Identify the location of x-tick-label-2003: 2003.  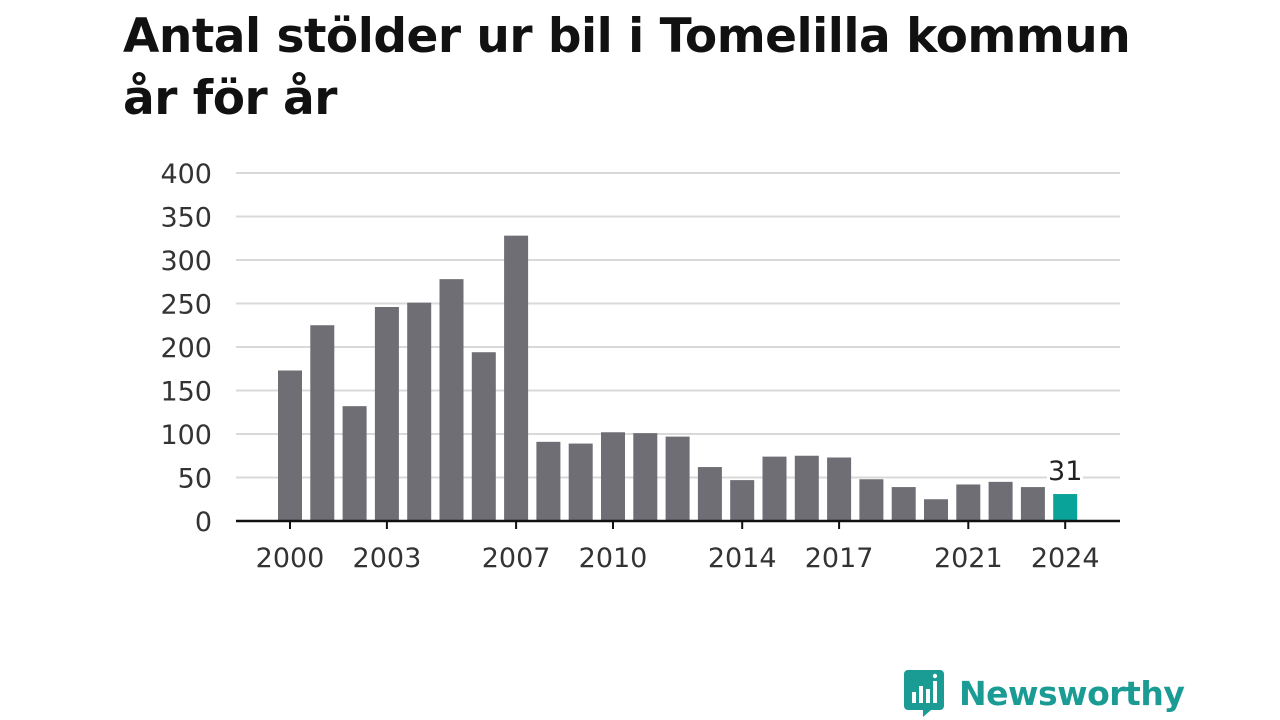
(387, 558).